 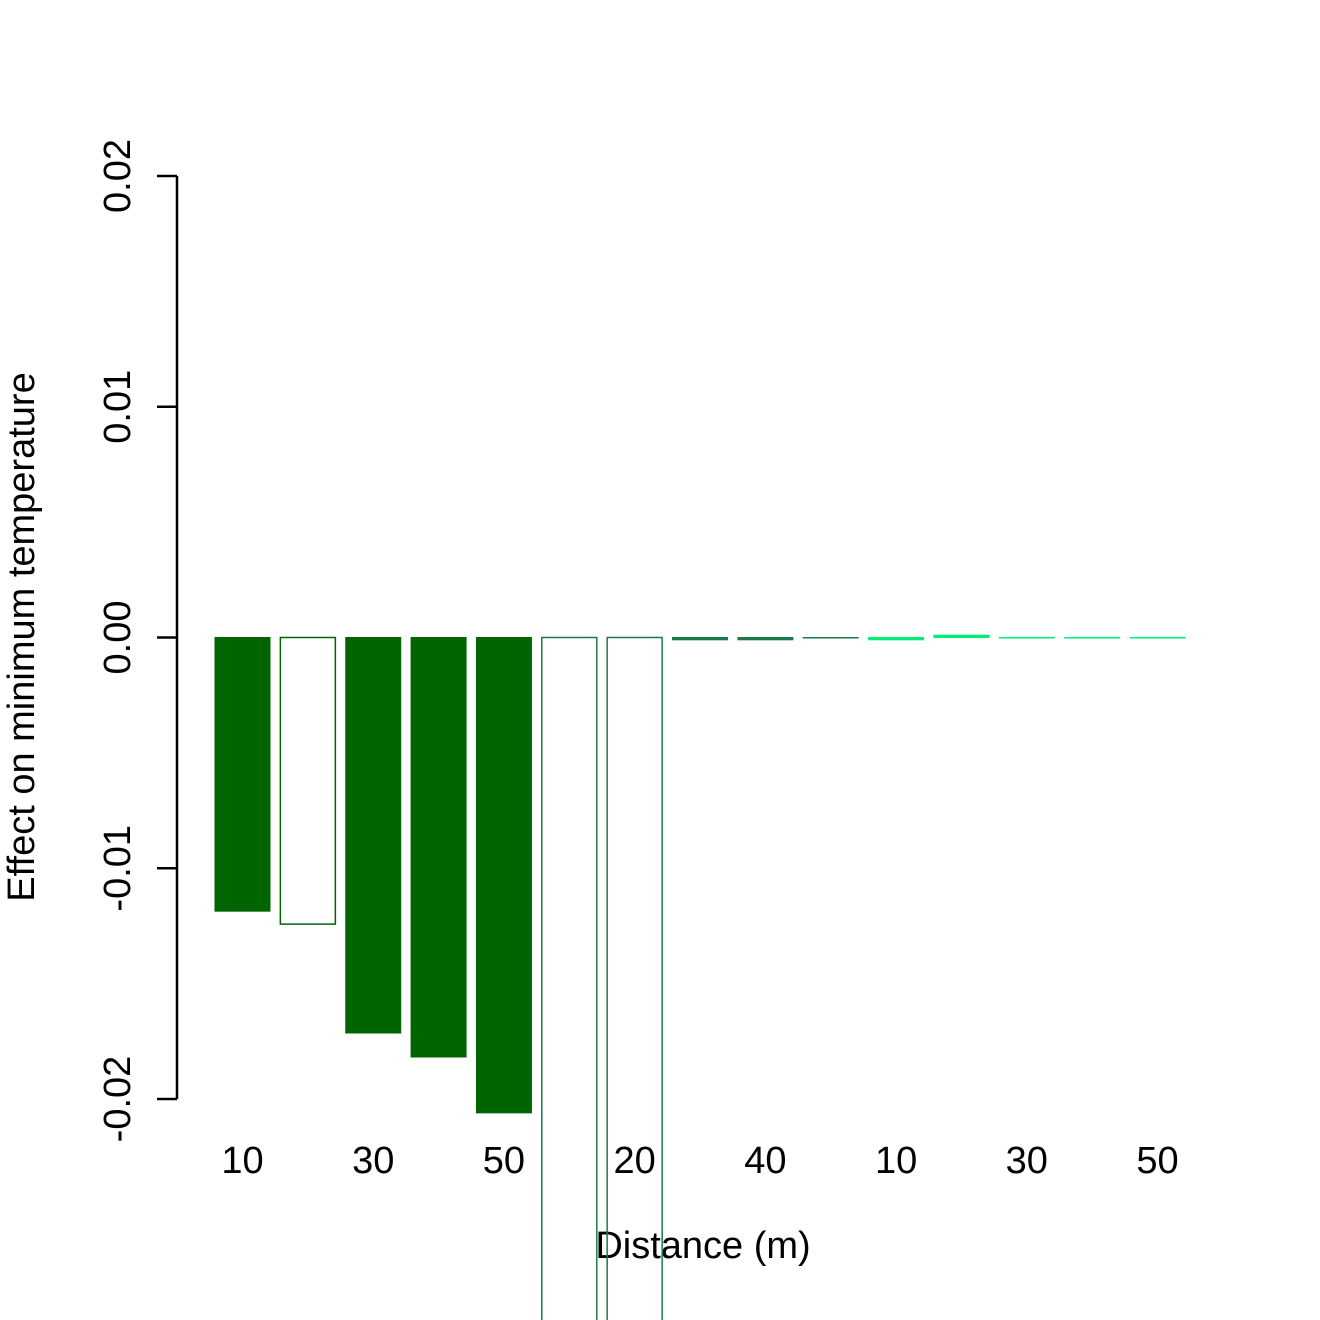 What do you see at coordinates (118, 1099) in the screenshot?
I see `y-tick-label: -0.02` at bounding box center [118, 1099].